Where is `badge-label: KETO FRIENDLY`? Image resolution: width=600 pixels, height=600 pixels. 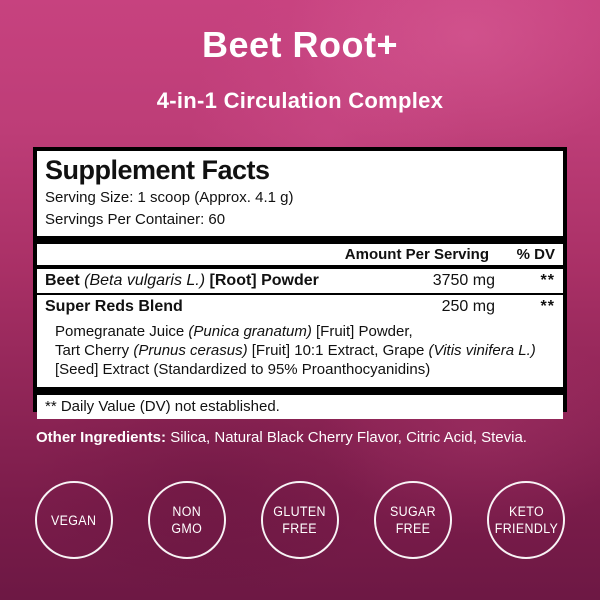
badge-label: KETO FRIENDLY is located at coordinates (526, 520).